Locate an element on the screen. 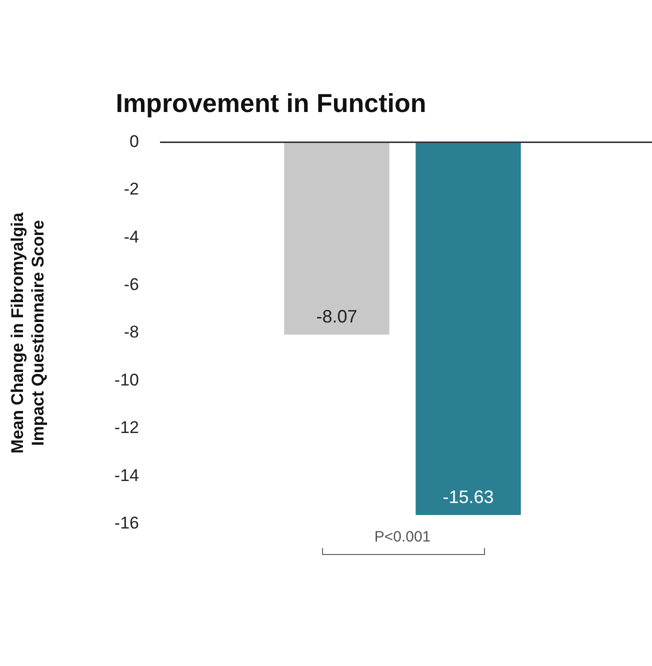 The height and width of the screenshot is (666, 652). y-tick-label: -16 is located at coordinates (126, 522).